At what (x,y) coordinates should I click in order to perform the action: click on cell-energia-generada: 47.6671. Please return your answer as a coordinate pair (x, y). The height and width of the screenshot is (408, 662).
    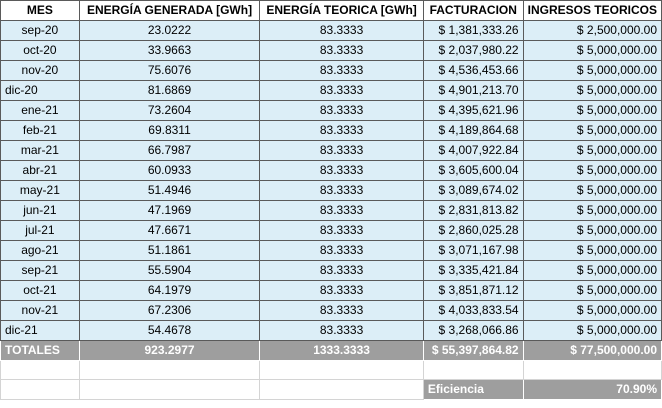
    Looking at the image, I should click on (169, 230).